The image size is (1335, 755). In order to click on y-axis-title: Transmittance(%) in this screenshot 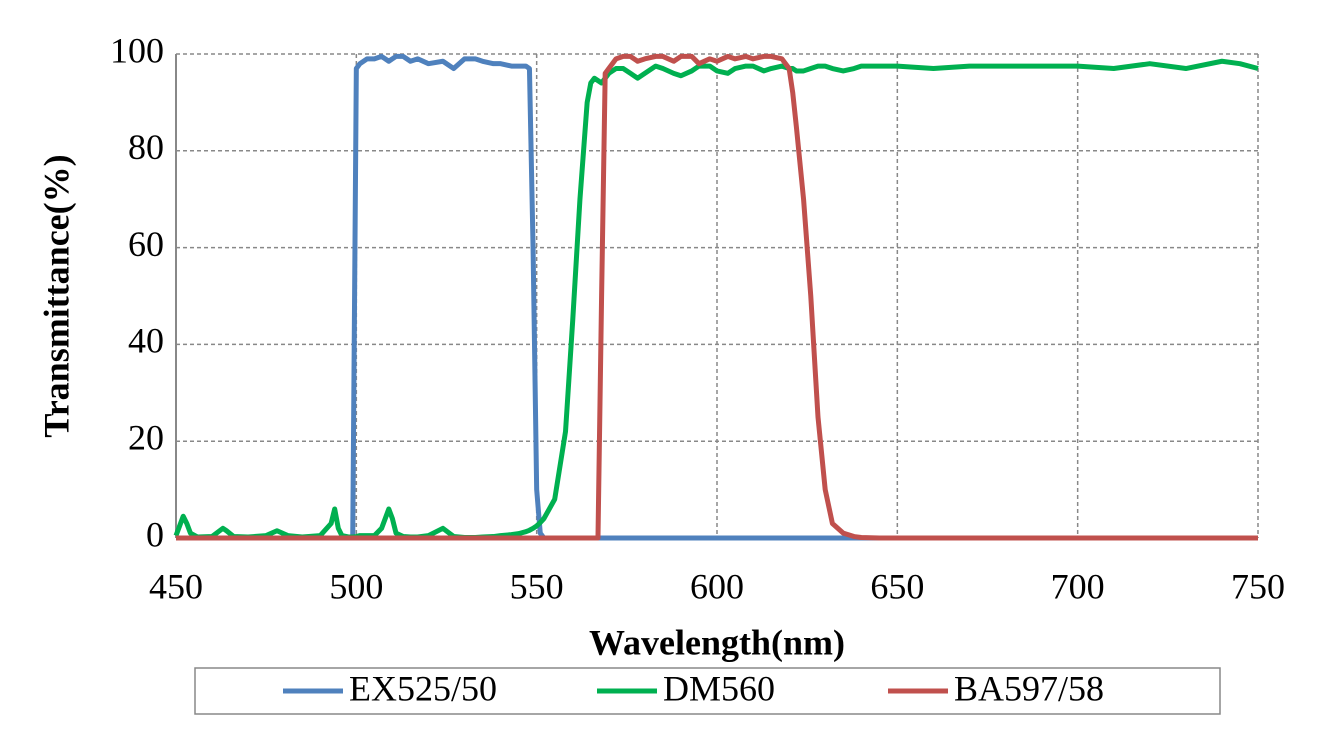, I will do `click(56, 295)`.